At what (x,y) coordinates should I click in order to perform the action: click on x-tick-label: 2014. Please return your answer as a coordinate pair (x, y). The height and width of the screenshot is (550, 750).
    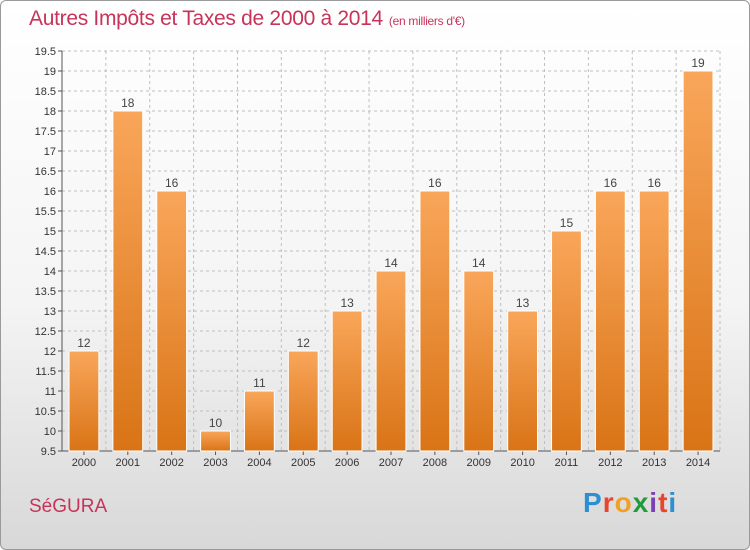
    Looking at the image, I should click on (698, 463).